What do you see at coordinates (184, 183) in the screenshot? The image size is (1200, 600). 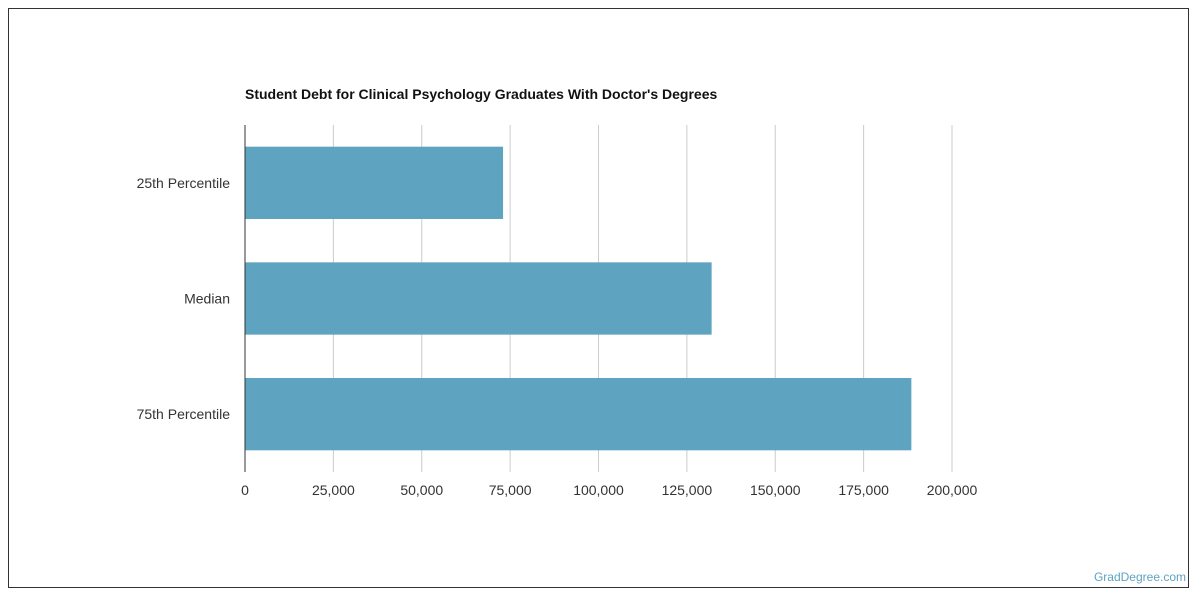 I see `category-label: 25th Percentile` at bounding box center [184, 183].